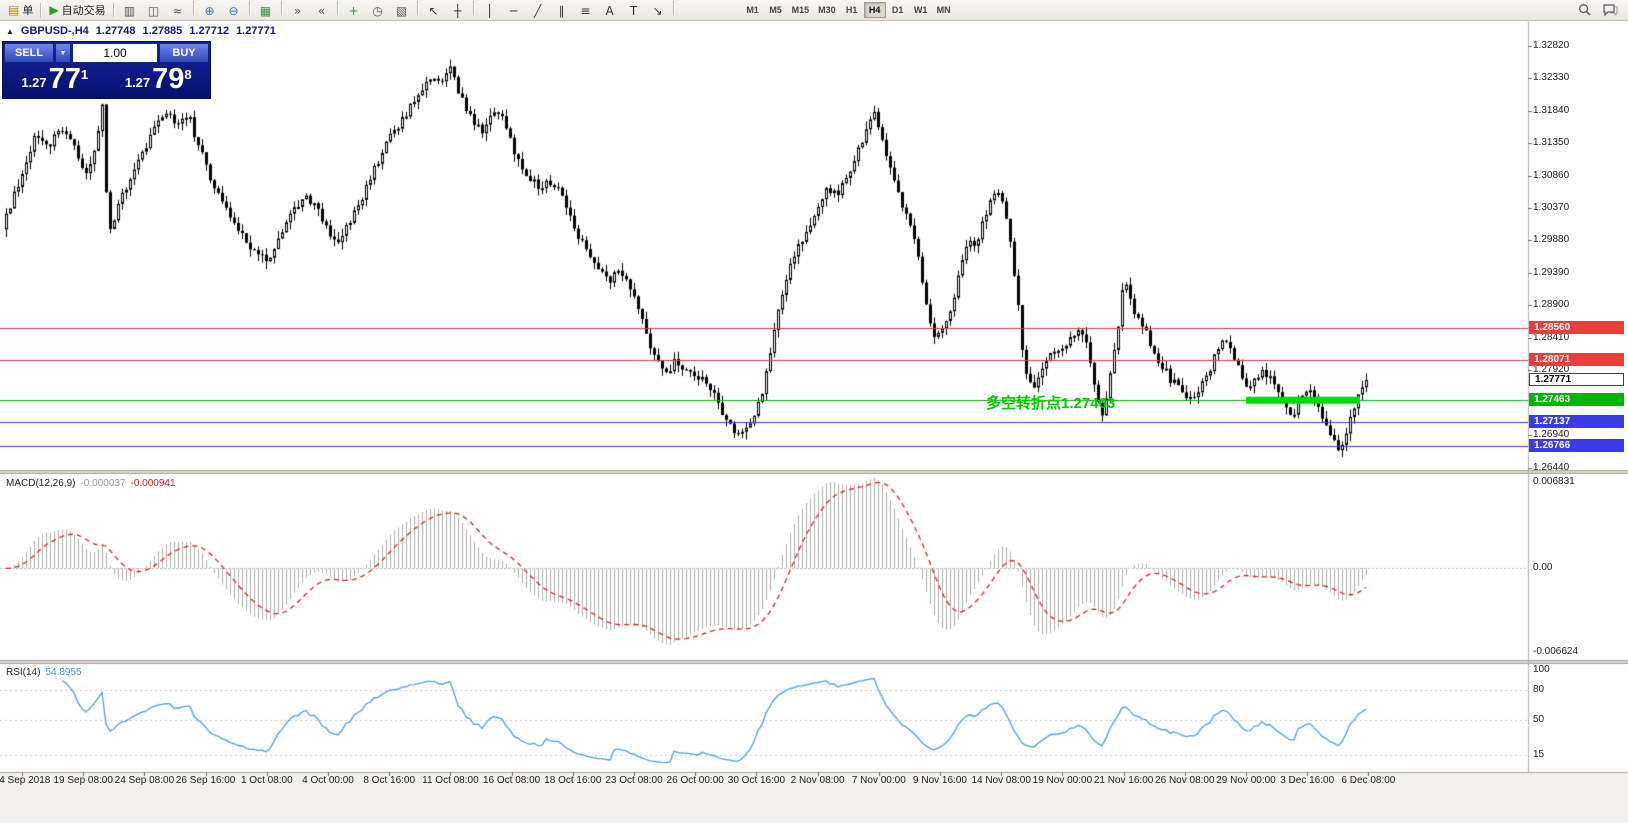 This screenshot has width=1628, height=823. I want to click on trendline-button: ╱, so click(538, 10).